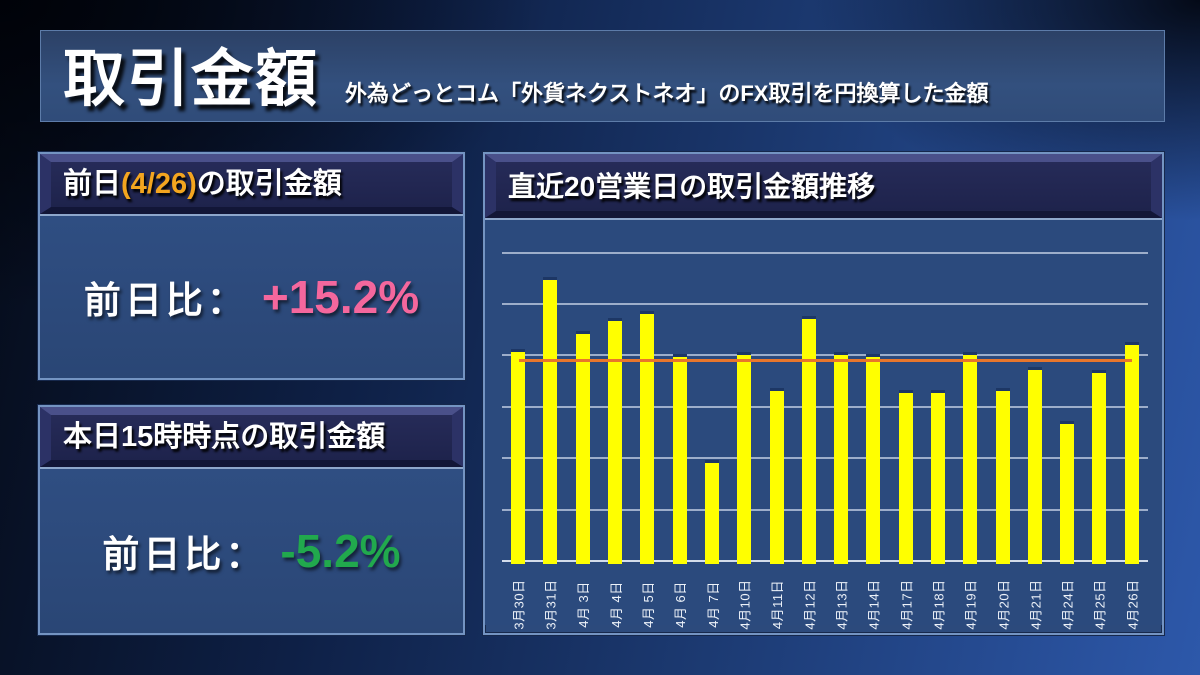 The height and width of the screenshot is (675, 1200). I want to click on x-axis-label: 4月19日, so click(970, 604).